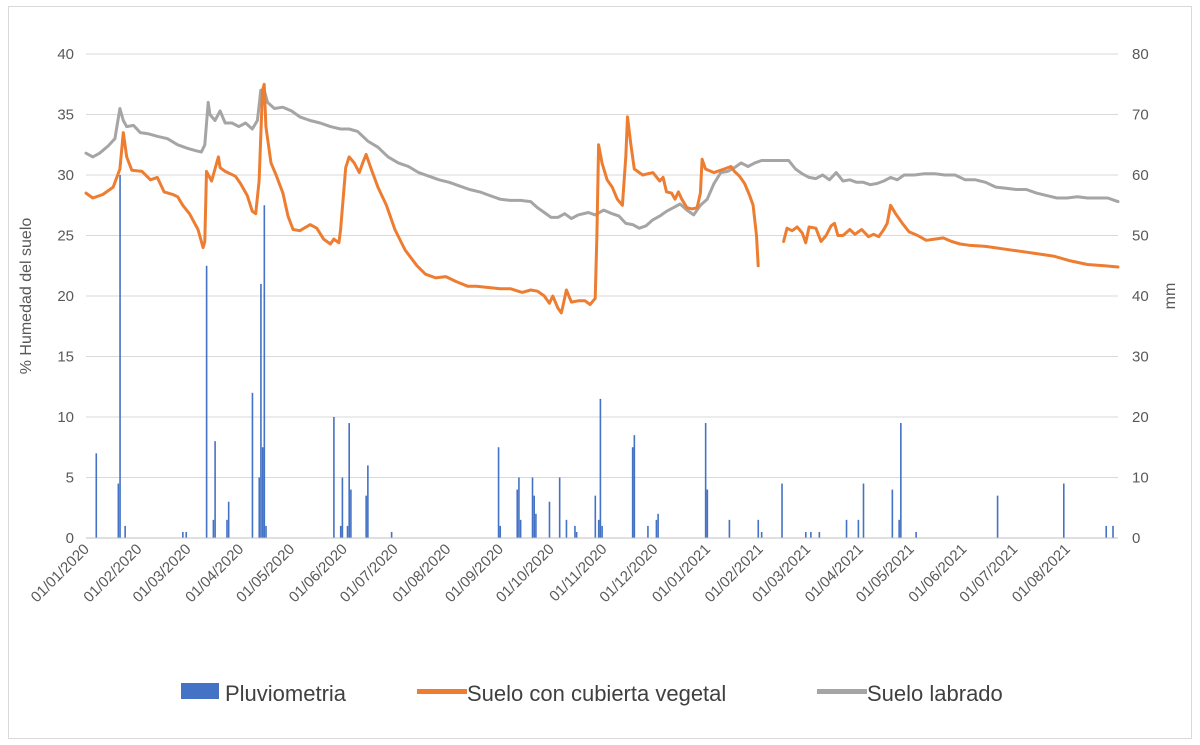 The width and height of the screenshot is (1200, 745). What do you see at coordinates (70, 538) in the screenshot?
I see `y-left-tick-label: 0` at bounding box center [70, 538].